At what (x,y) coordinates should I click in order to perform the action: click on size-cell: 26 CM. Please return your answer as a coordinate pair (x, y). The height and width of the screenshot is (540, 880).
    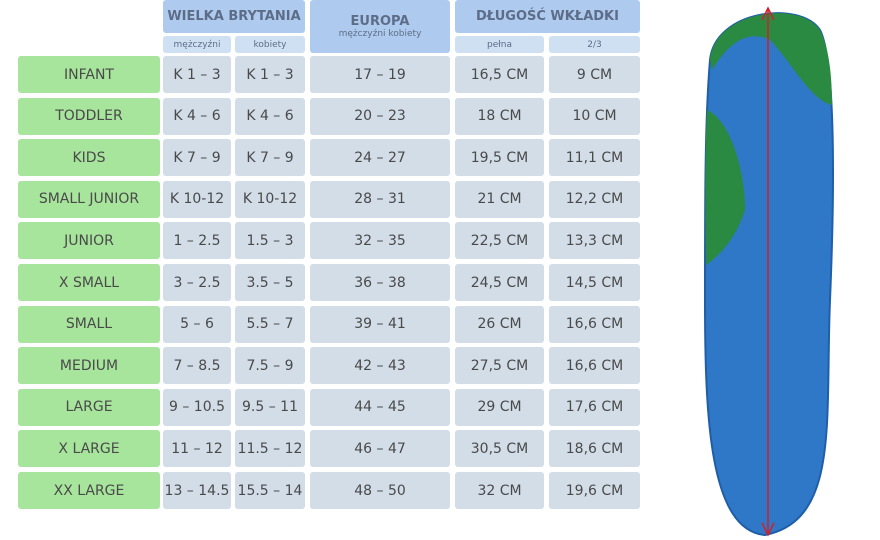
    Looking at the image, I should click on (499, 324).